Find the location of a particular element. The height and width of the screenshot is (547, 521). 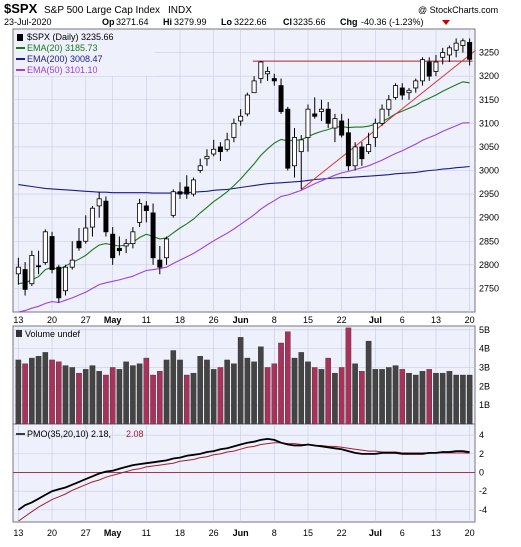

price-tick-label: 2800 is located at coordinates (489, 265).